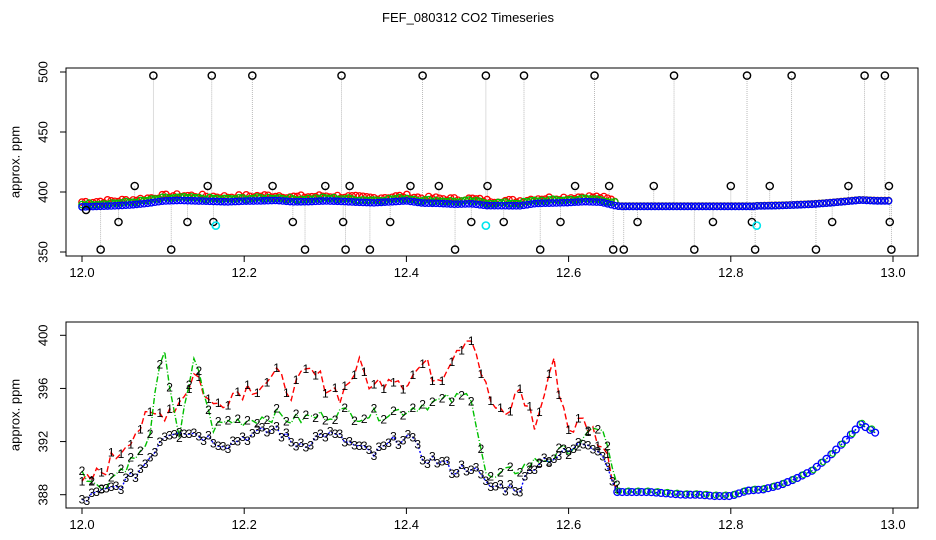 This screenshot has height=540, width=936. I want to click on x-tick-label: 12.8, so click(730, 524).